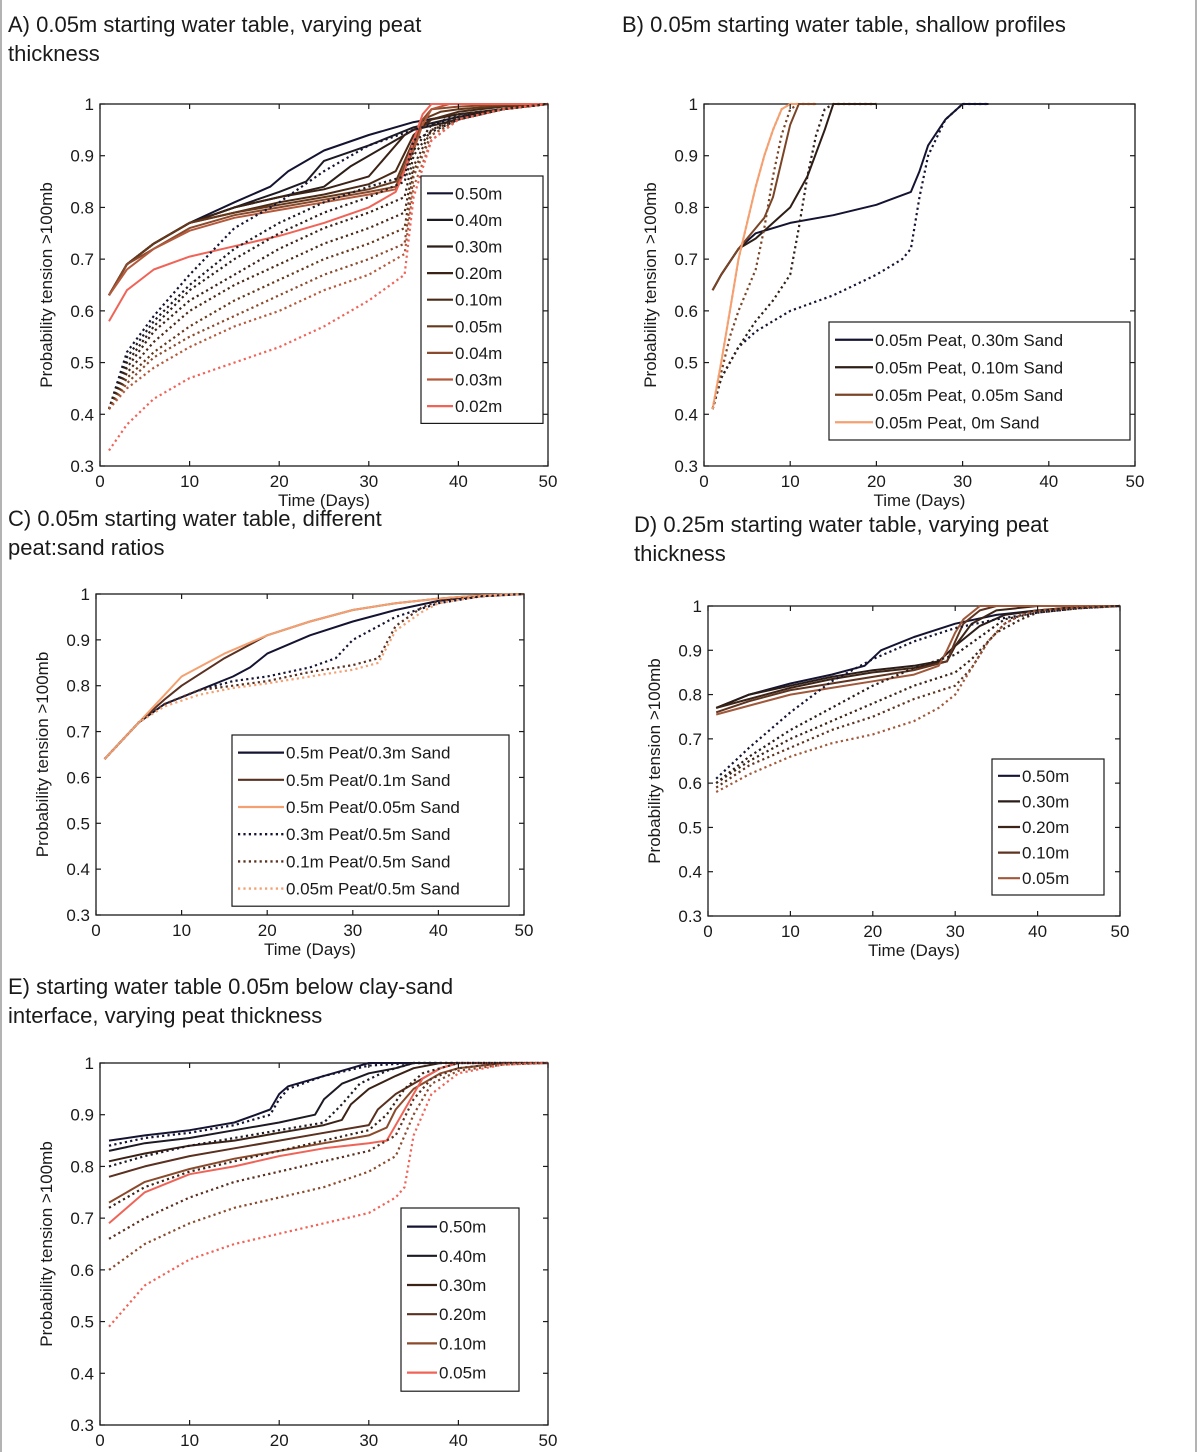 This screenshot has height=1452, width=1198. I want to click on legend-label: 0.04m, so click(478, 353).